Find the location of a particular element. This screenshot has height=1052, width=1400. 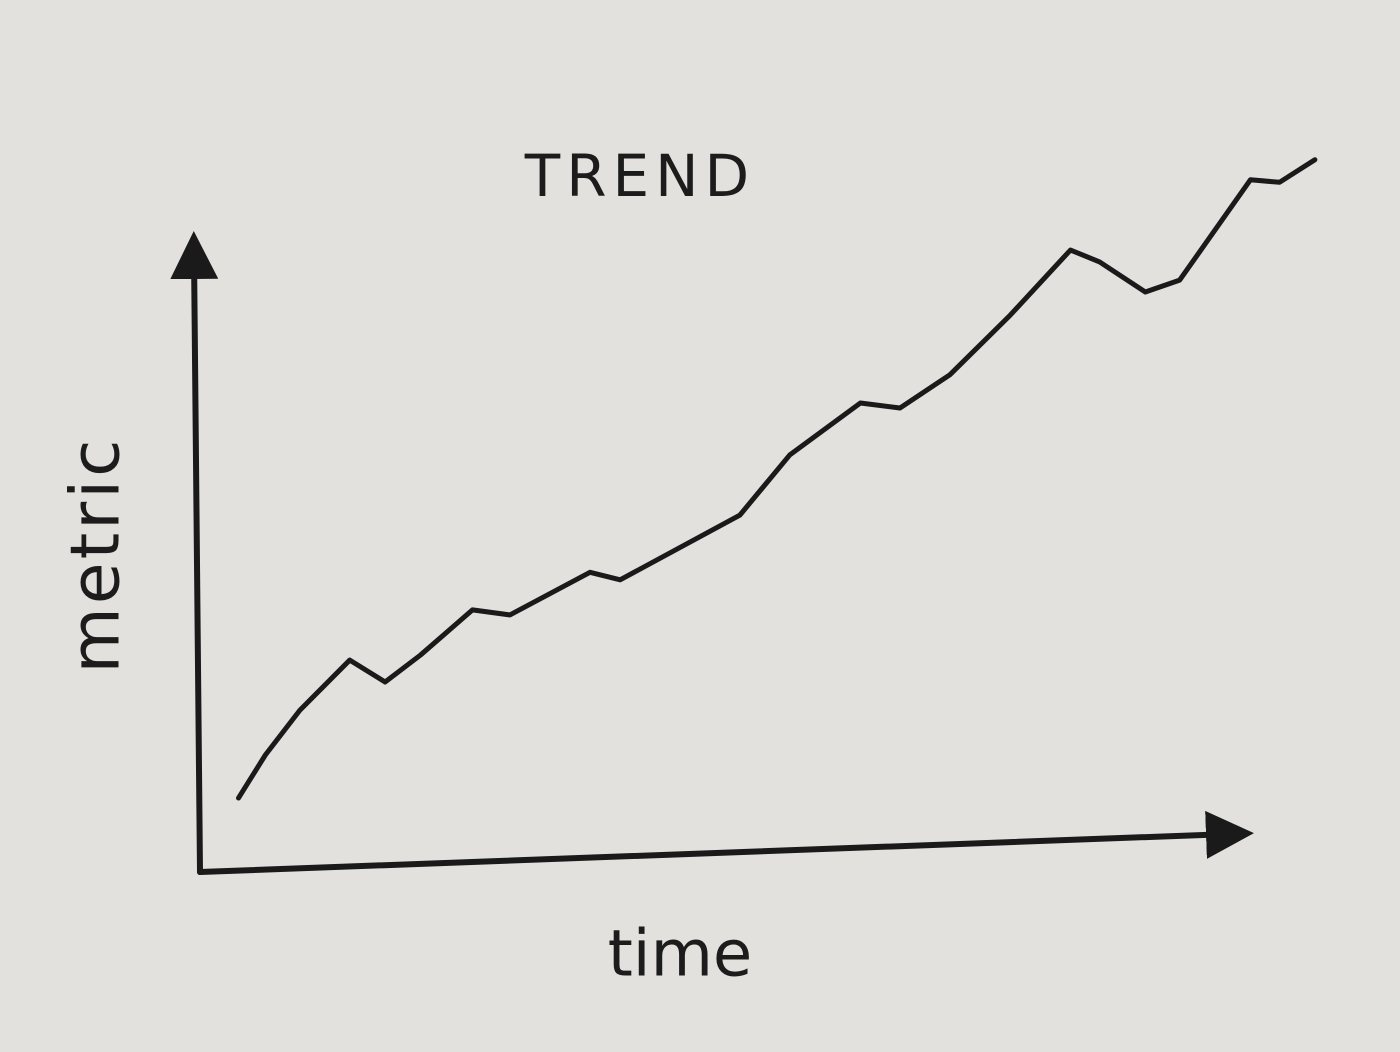

y-axis-label: metric is located at coordinates (96, 555).